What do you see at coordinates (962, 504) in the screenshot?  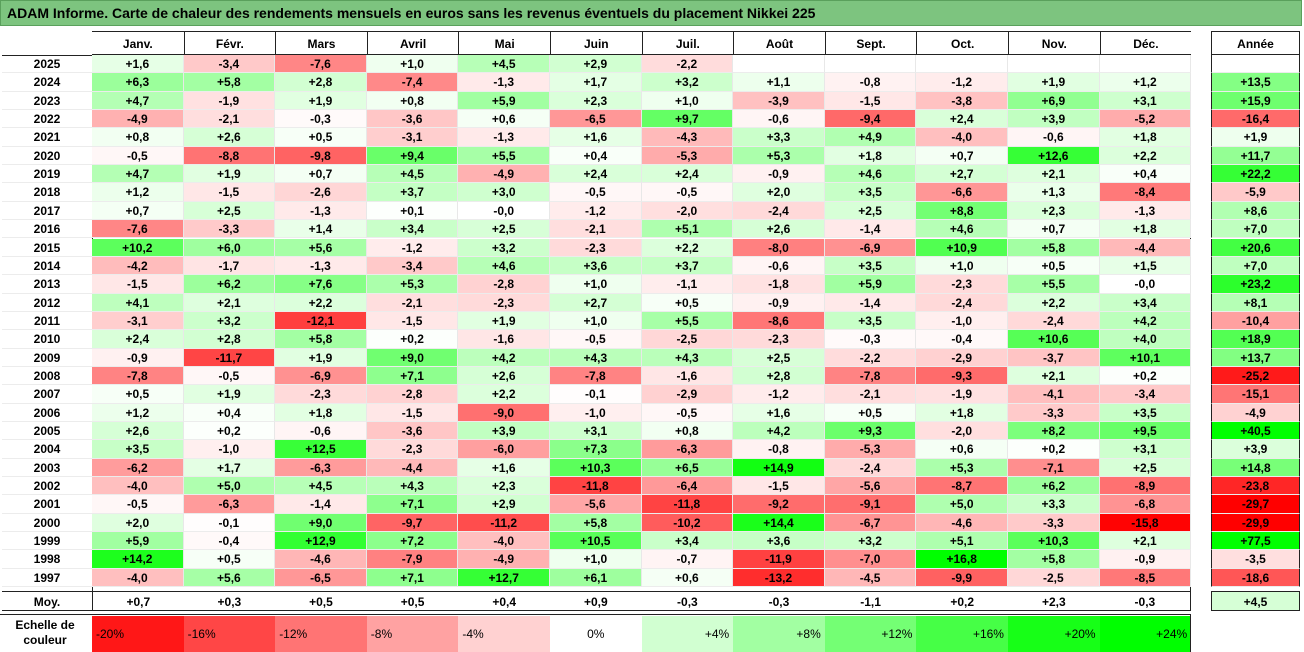 I see `heatmap-cell: +5,0` at bounding box center [962, 504].